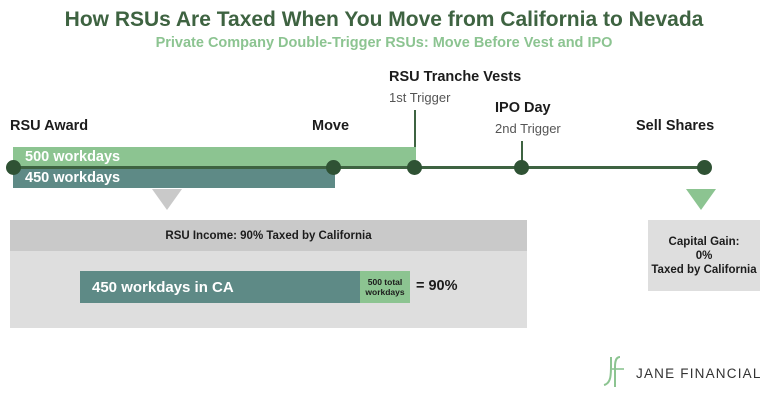  Describe the element at coordinates (704, 167) in the screenshot. I see `timeline-dot-sell` at that location.